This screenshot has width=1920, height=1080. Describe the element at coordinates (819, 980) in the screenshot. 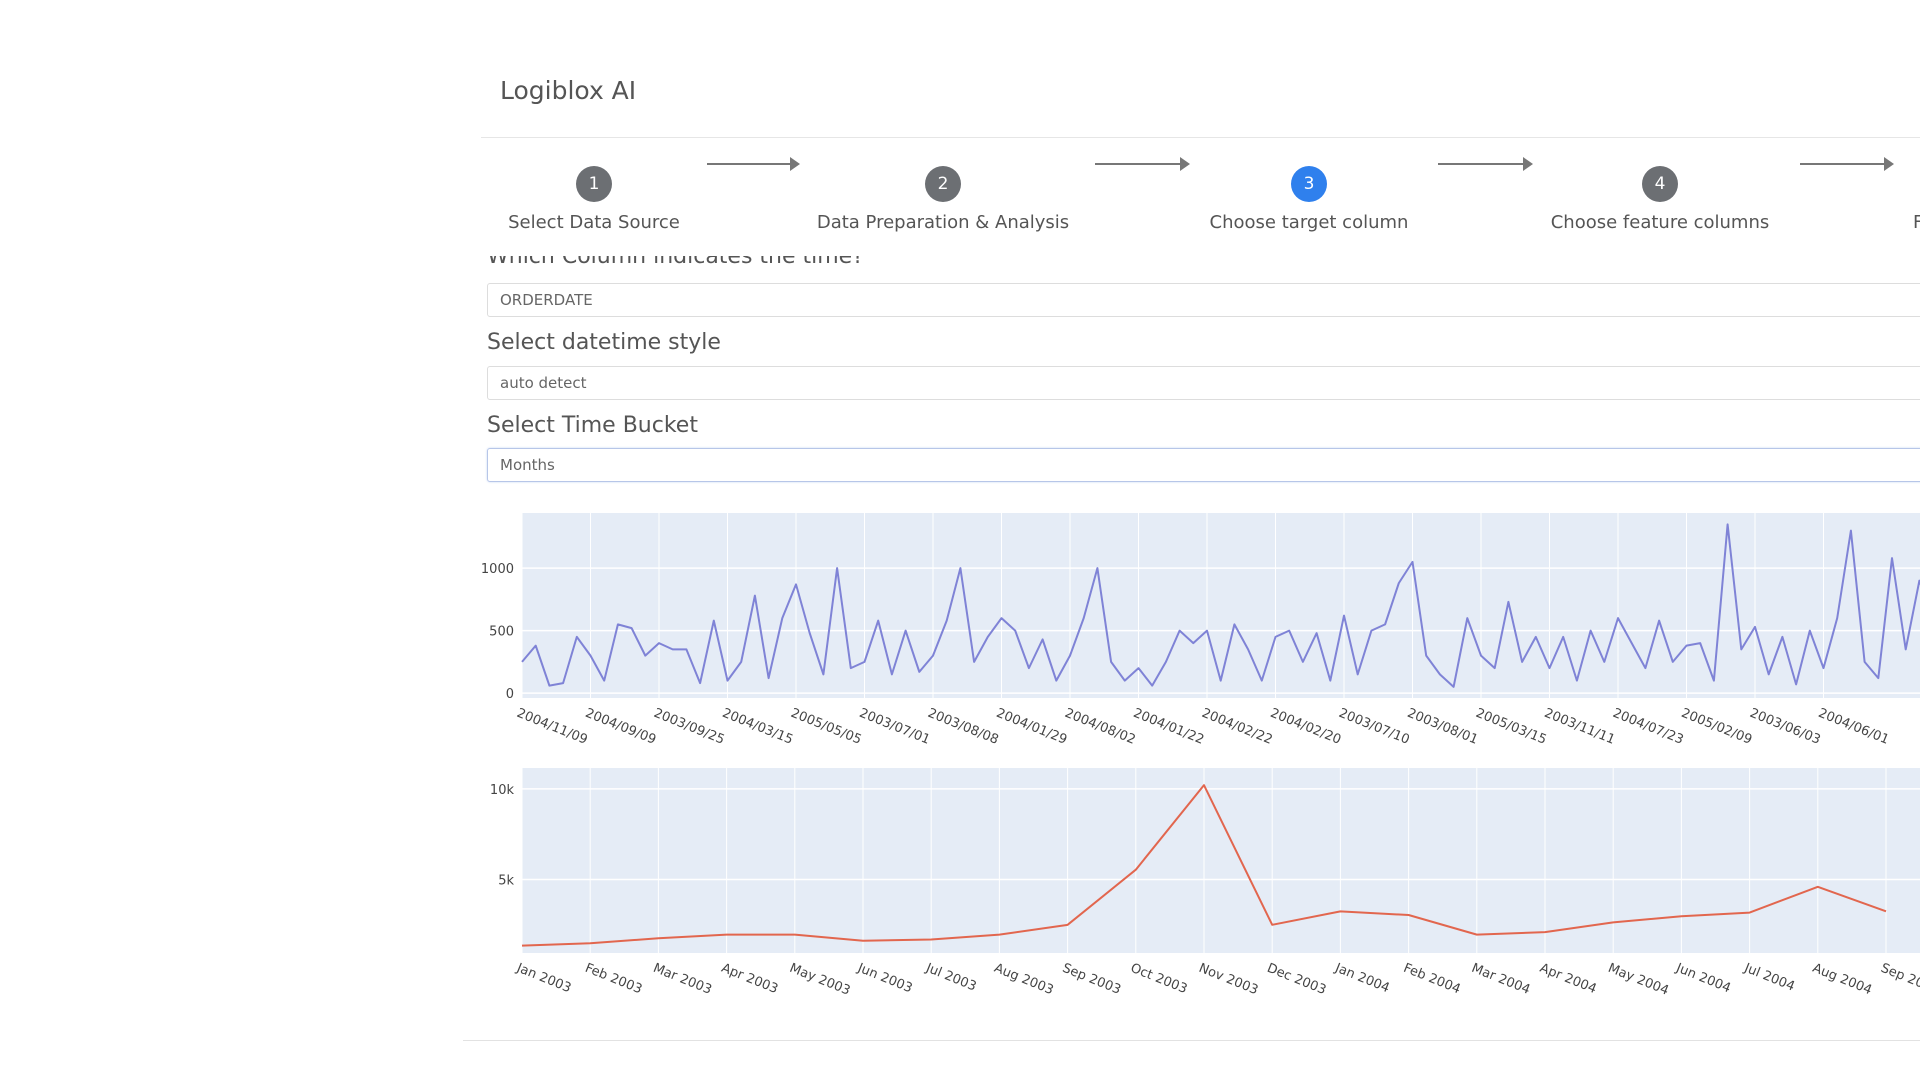

I see `x-tick-label: May 2003` at that location.